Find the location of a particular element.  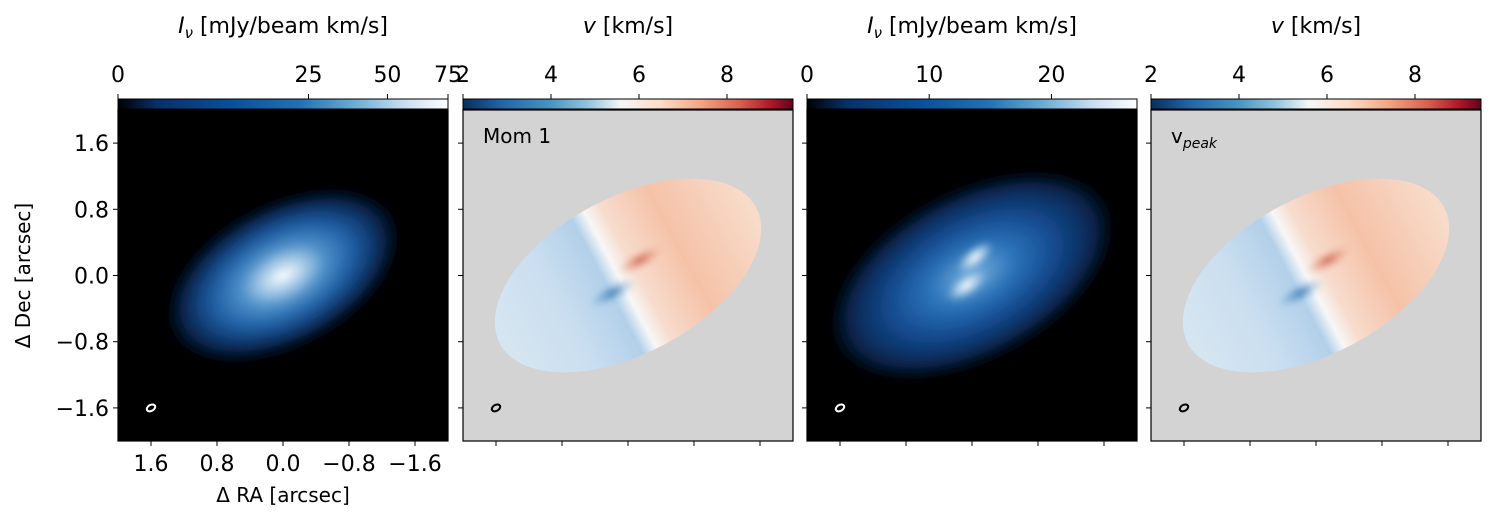

panel-label-subscript: ν is located at coordinates (891, 144).